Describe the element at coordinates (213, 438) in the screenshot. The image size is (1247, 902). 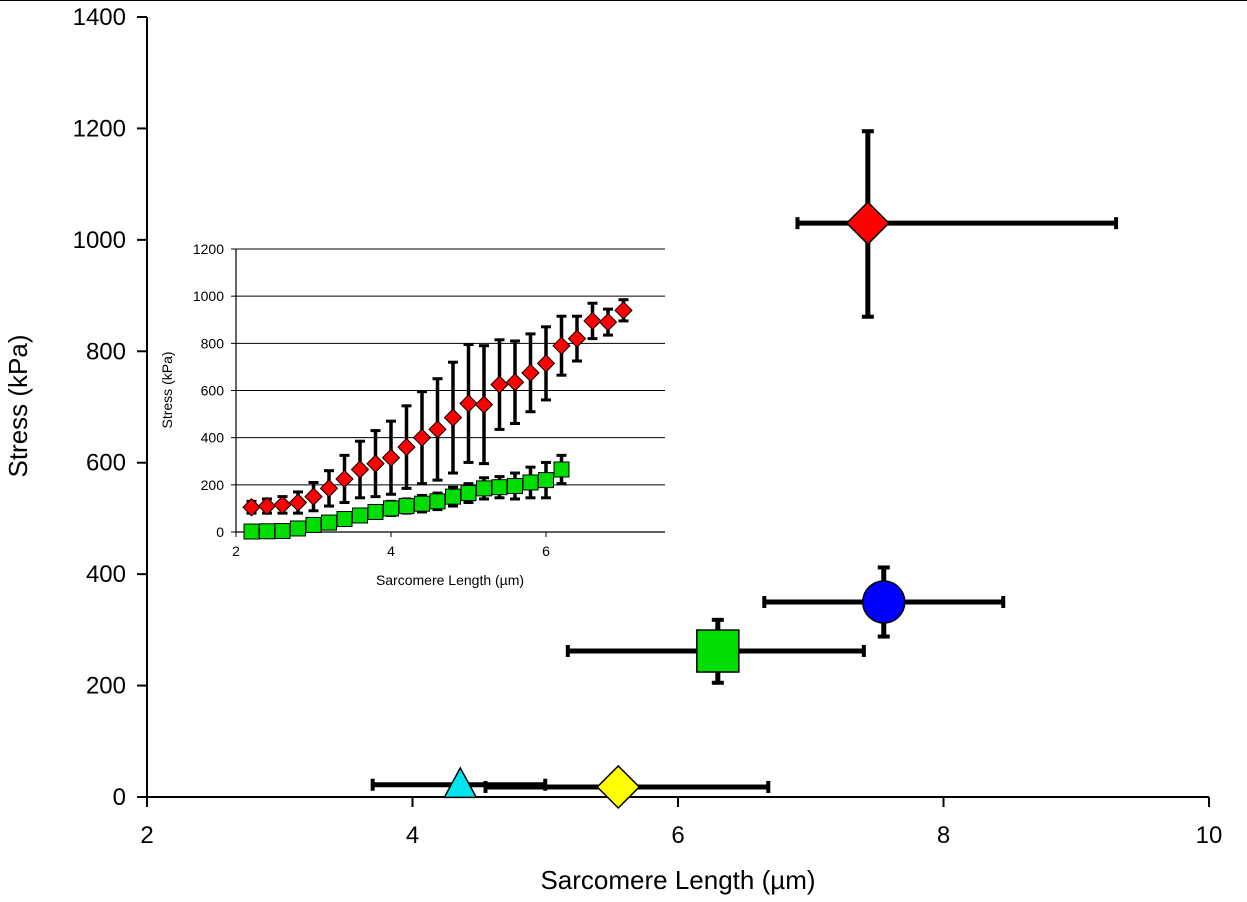
I see `inset-y-tick-label: 400` at that location.